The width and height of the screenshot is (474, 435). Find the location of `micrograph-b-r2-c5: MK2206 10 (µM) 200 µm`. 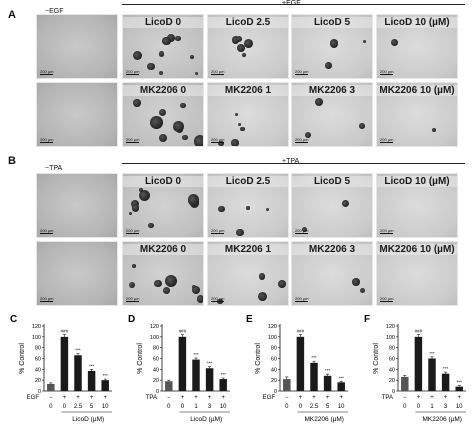

micrograph-b-r2-c5: MK2206 10 (µM) 200 µm is located at coordinates (417, 273).